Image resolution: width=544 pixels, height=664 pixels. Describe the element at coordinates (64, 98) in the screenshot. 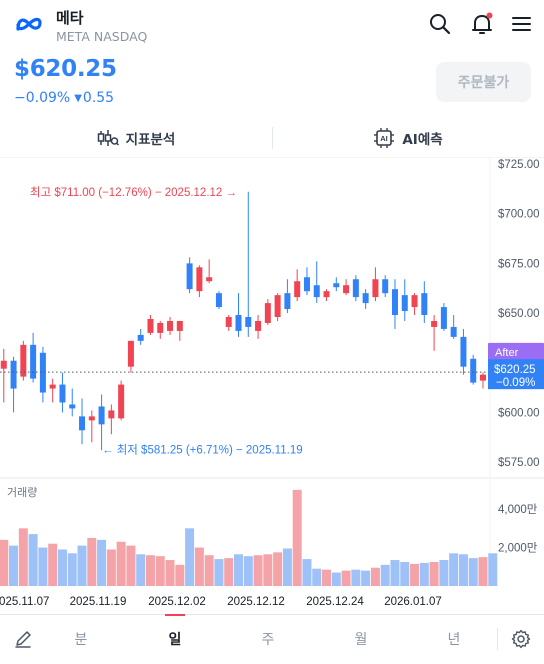

I see `price-change: −0.09% ▼0.55` at that location.